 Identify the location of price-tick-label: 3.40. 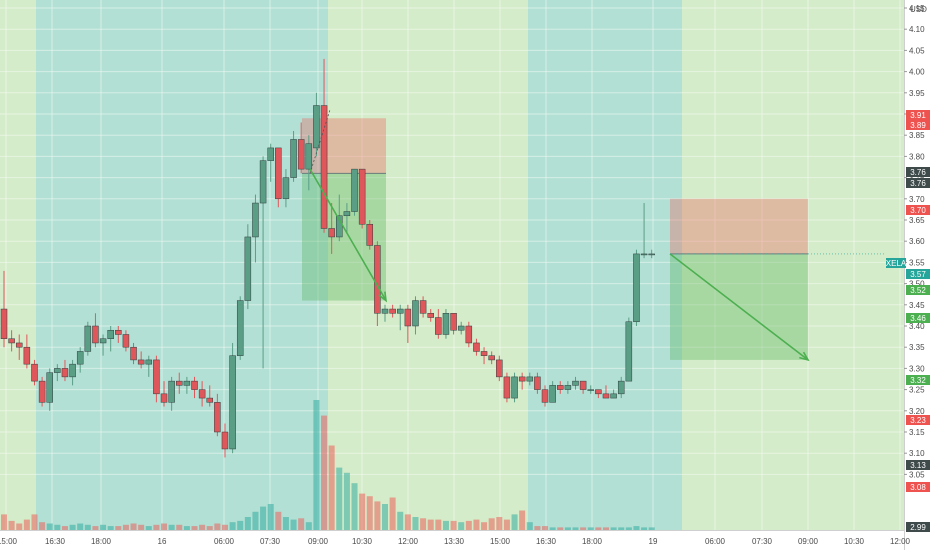
(917, 326).